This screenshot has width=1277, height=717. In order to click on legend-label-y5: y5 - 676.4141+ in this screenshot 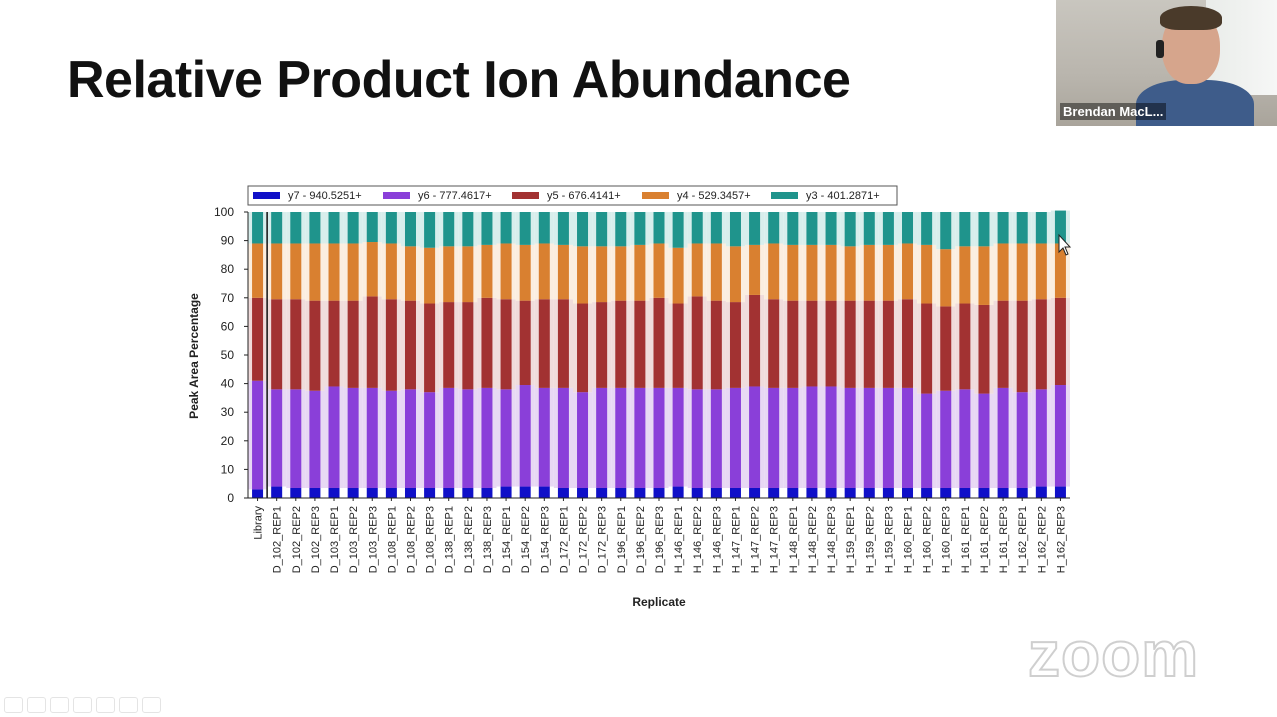, I will do `click(584, 196)`.